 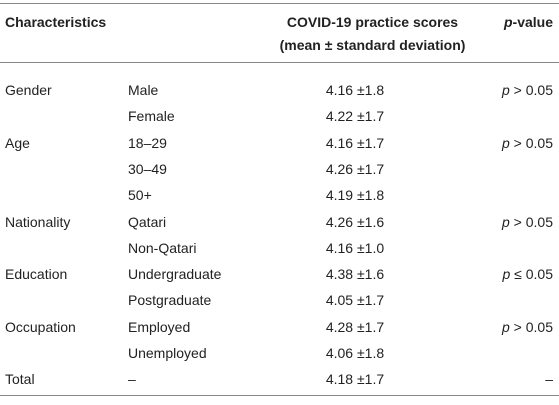 I want to click on p-value: p ≤ 0.05, so click(x=527, y=274).